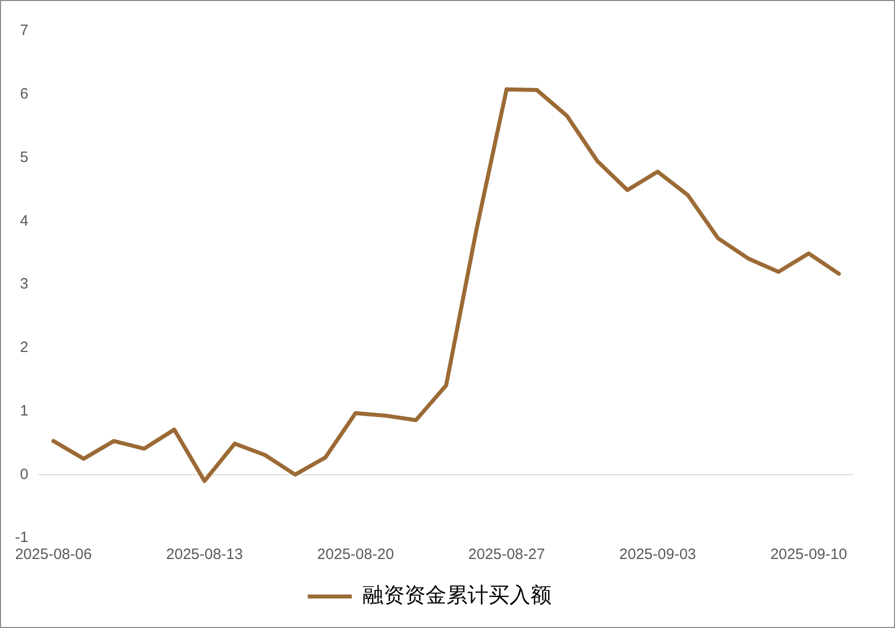  Describe the element at coordinates (457, 594) in the screenshot. I see `legend-label: 融资资金累计买入额` at that location.